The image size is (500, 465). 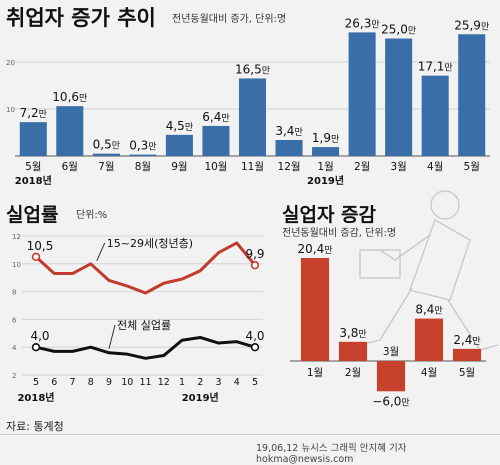 I want to click on x-tick-label: 7, so click(x=72, y=382).